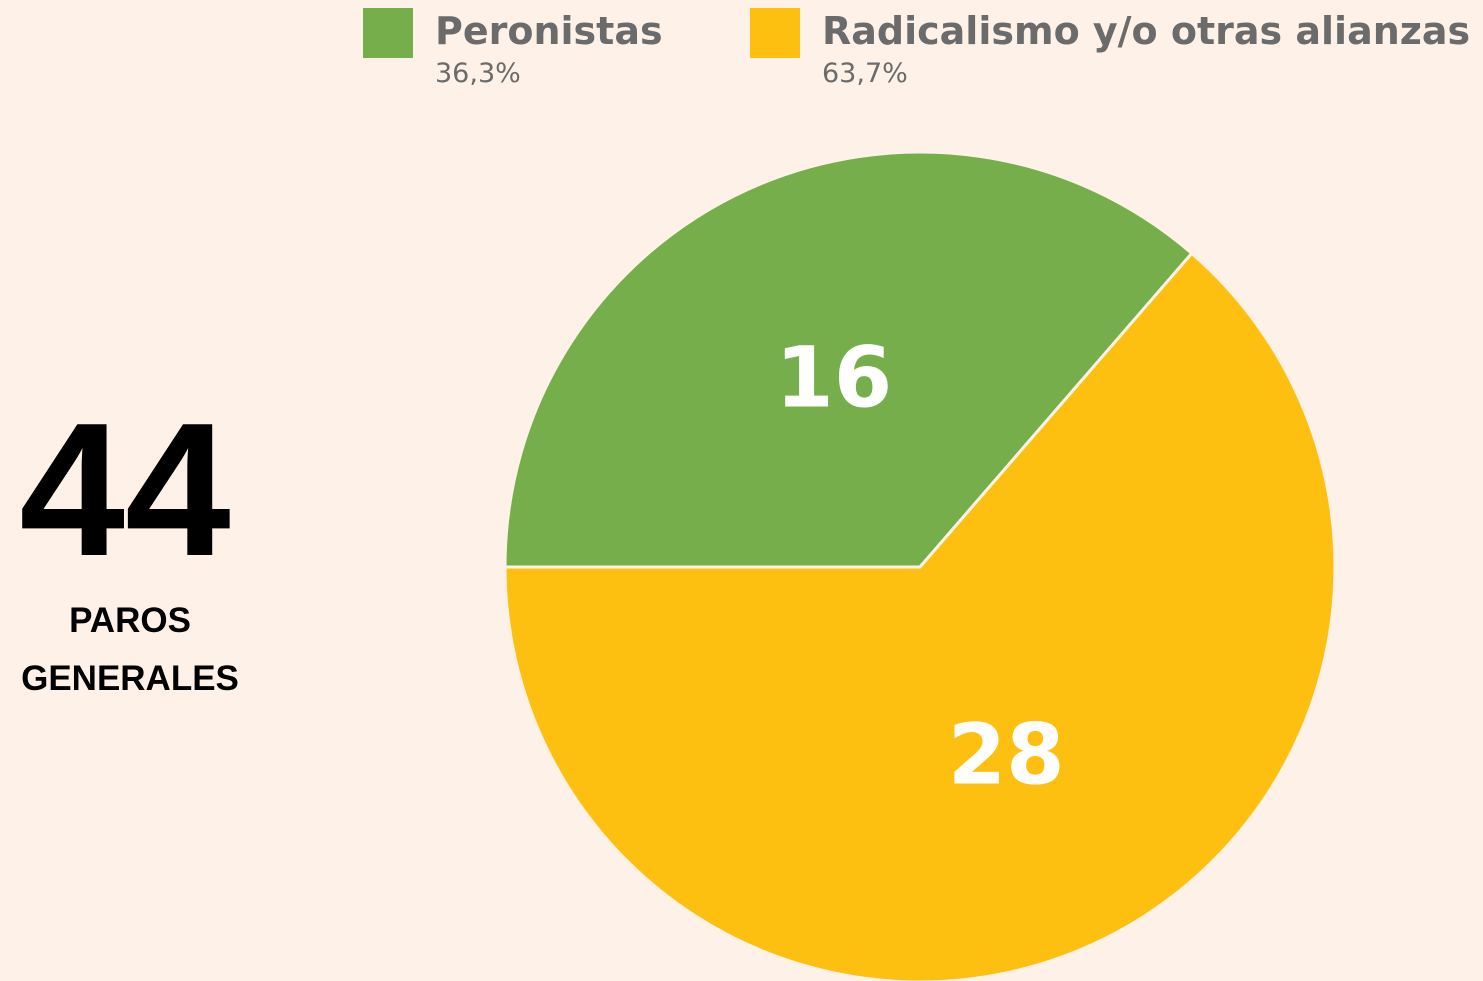 The image size is (1483, 981). What do you see at coordinates (549, 31) in the screenshot?
I see `legend-label: Peronistas` at bounding box center [549, 31].